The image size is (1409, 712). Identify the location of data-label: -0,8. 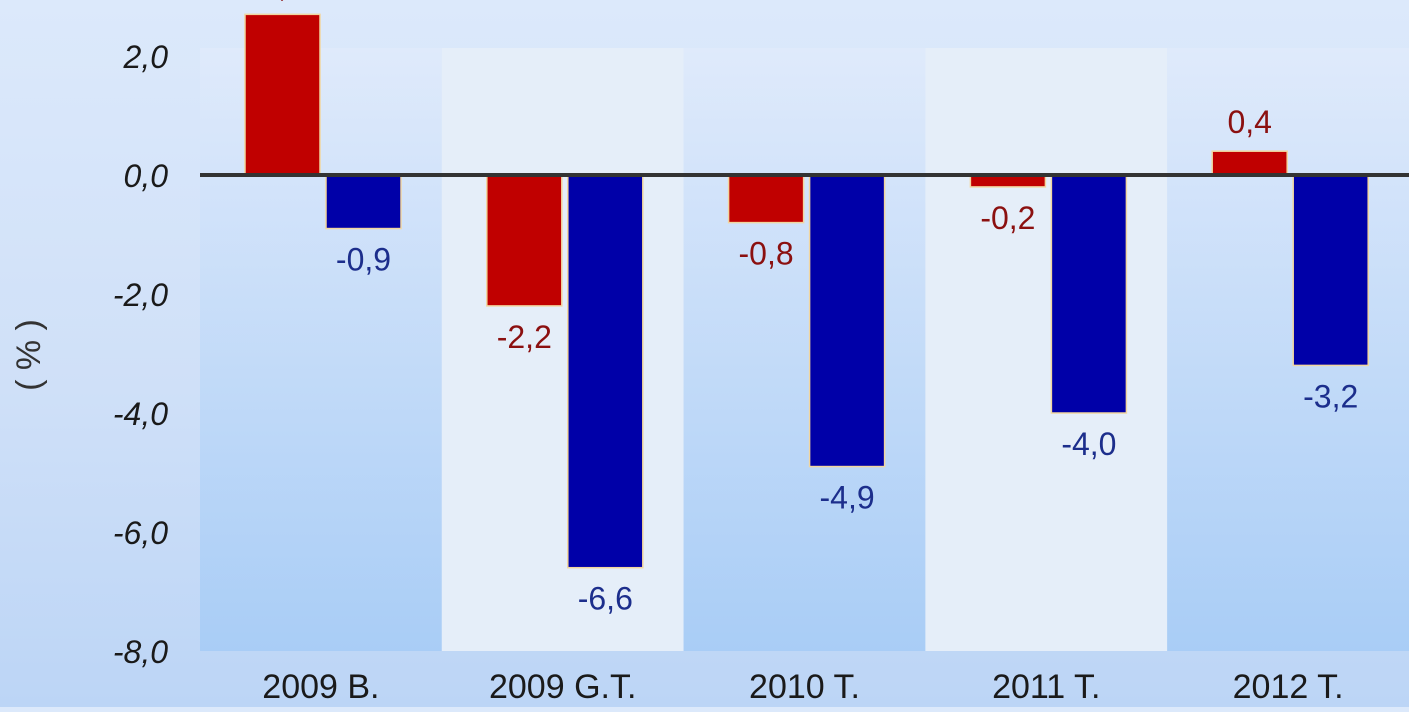
(766, 254).